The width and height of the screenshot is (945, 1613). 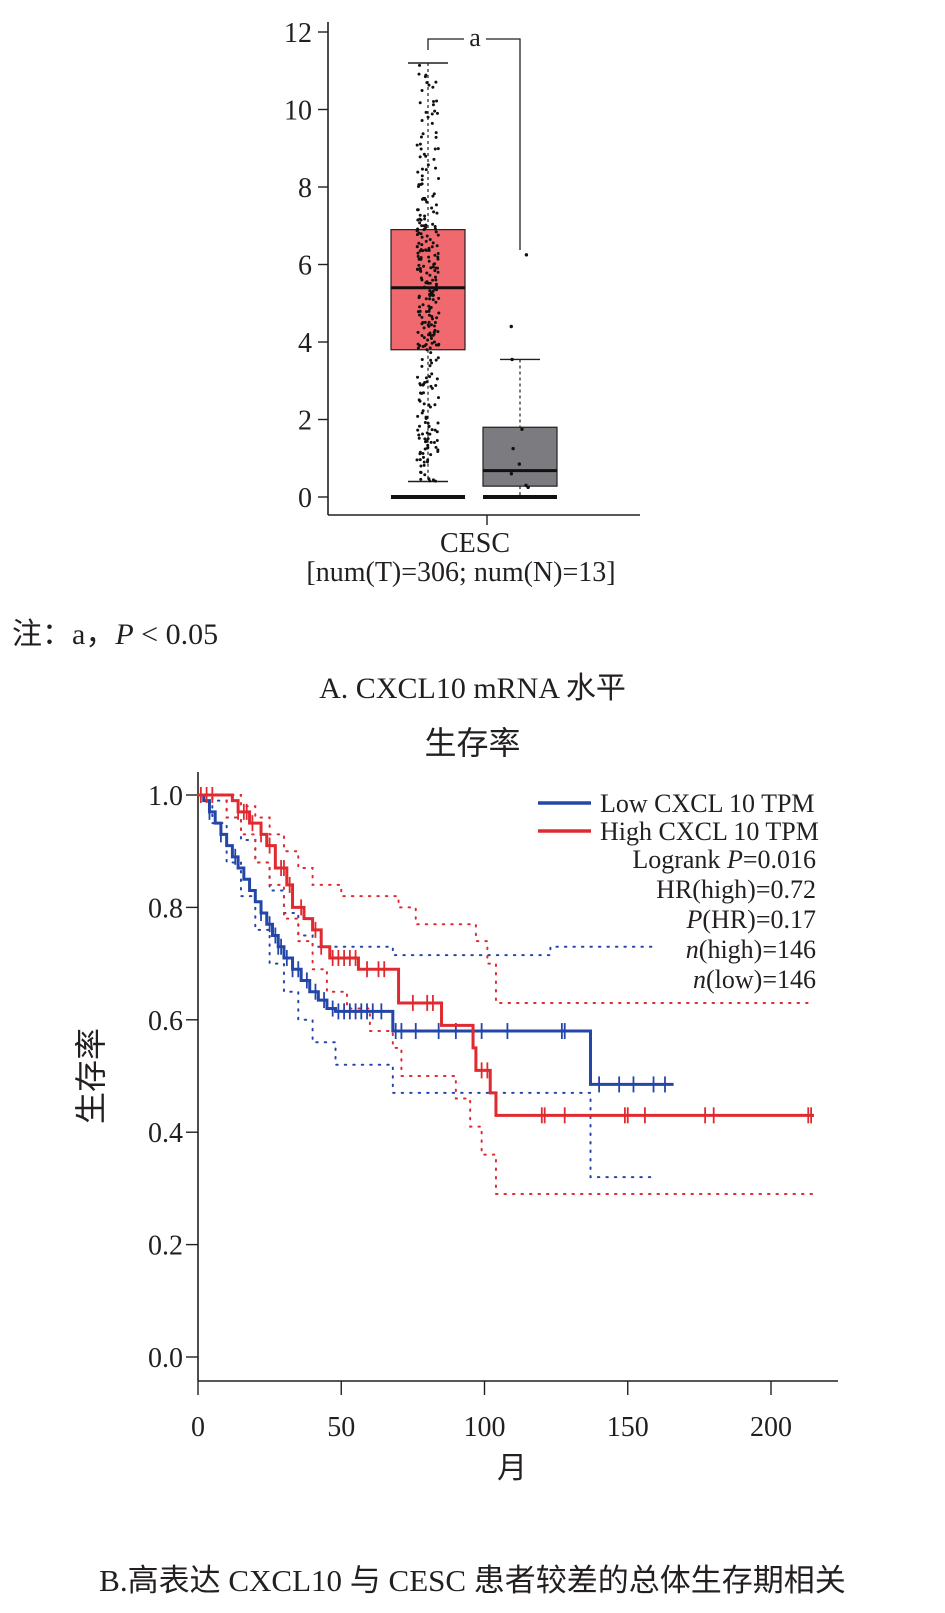 What do you see at coordinates (475, 37) in the screenshot?
I see `significance-label: a` at bounding box center [475, 37].